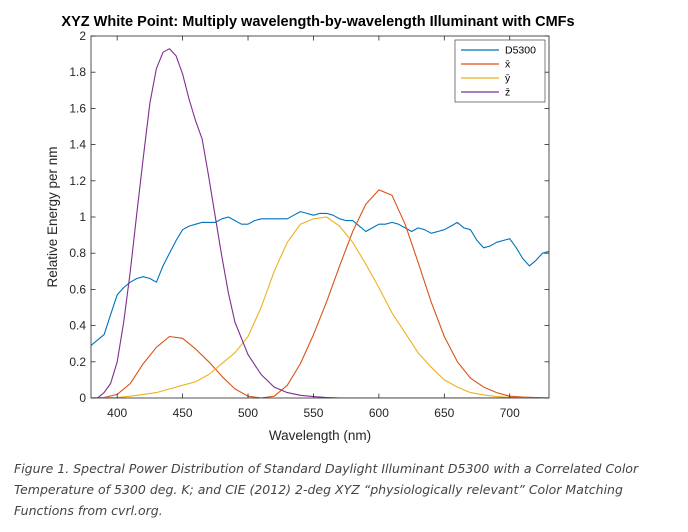  Describe the element at coordinates (82, 398) in the screenshot. I see `y-tick-label: 0` at that location.